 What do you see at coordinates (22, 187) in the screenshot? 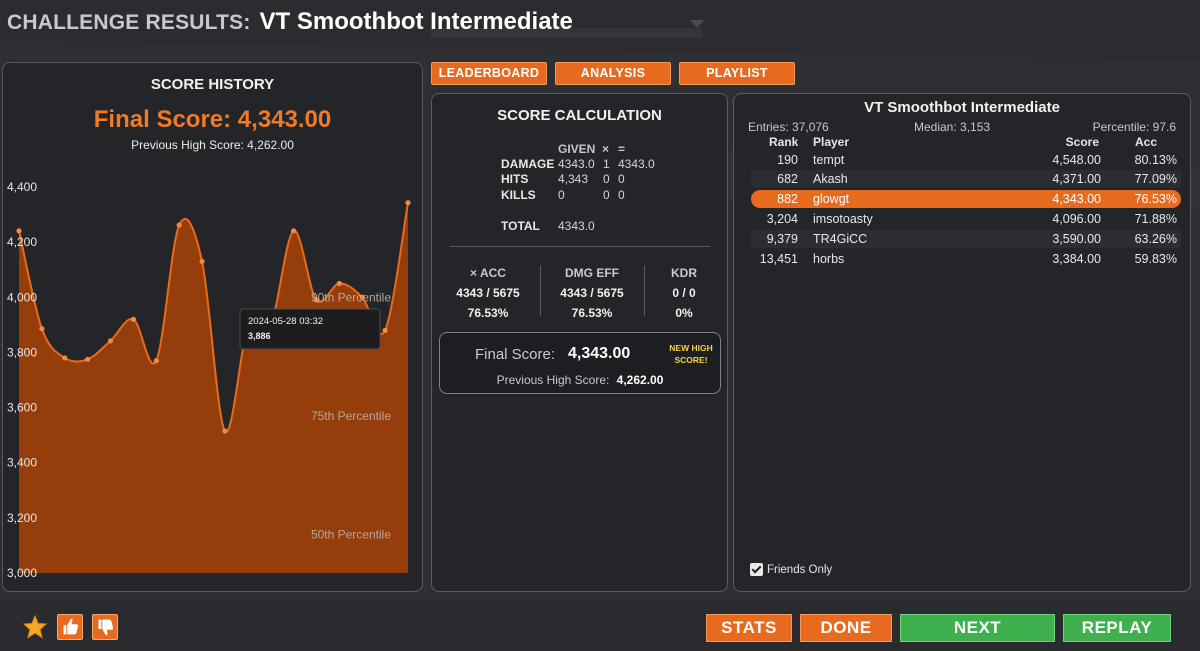
I see `y-tick-label: 4,400` at bounding box center [22, 187].